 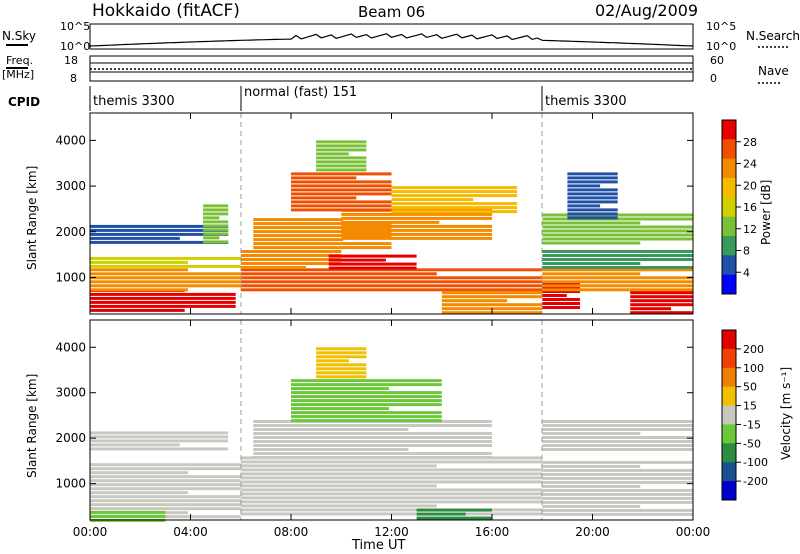 What do you see at coordinates (721, 26) in the screenshot?
I see `nsearch-tick-top: 10^5` at bounding box center [721, 26].